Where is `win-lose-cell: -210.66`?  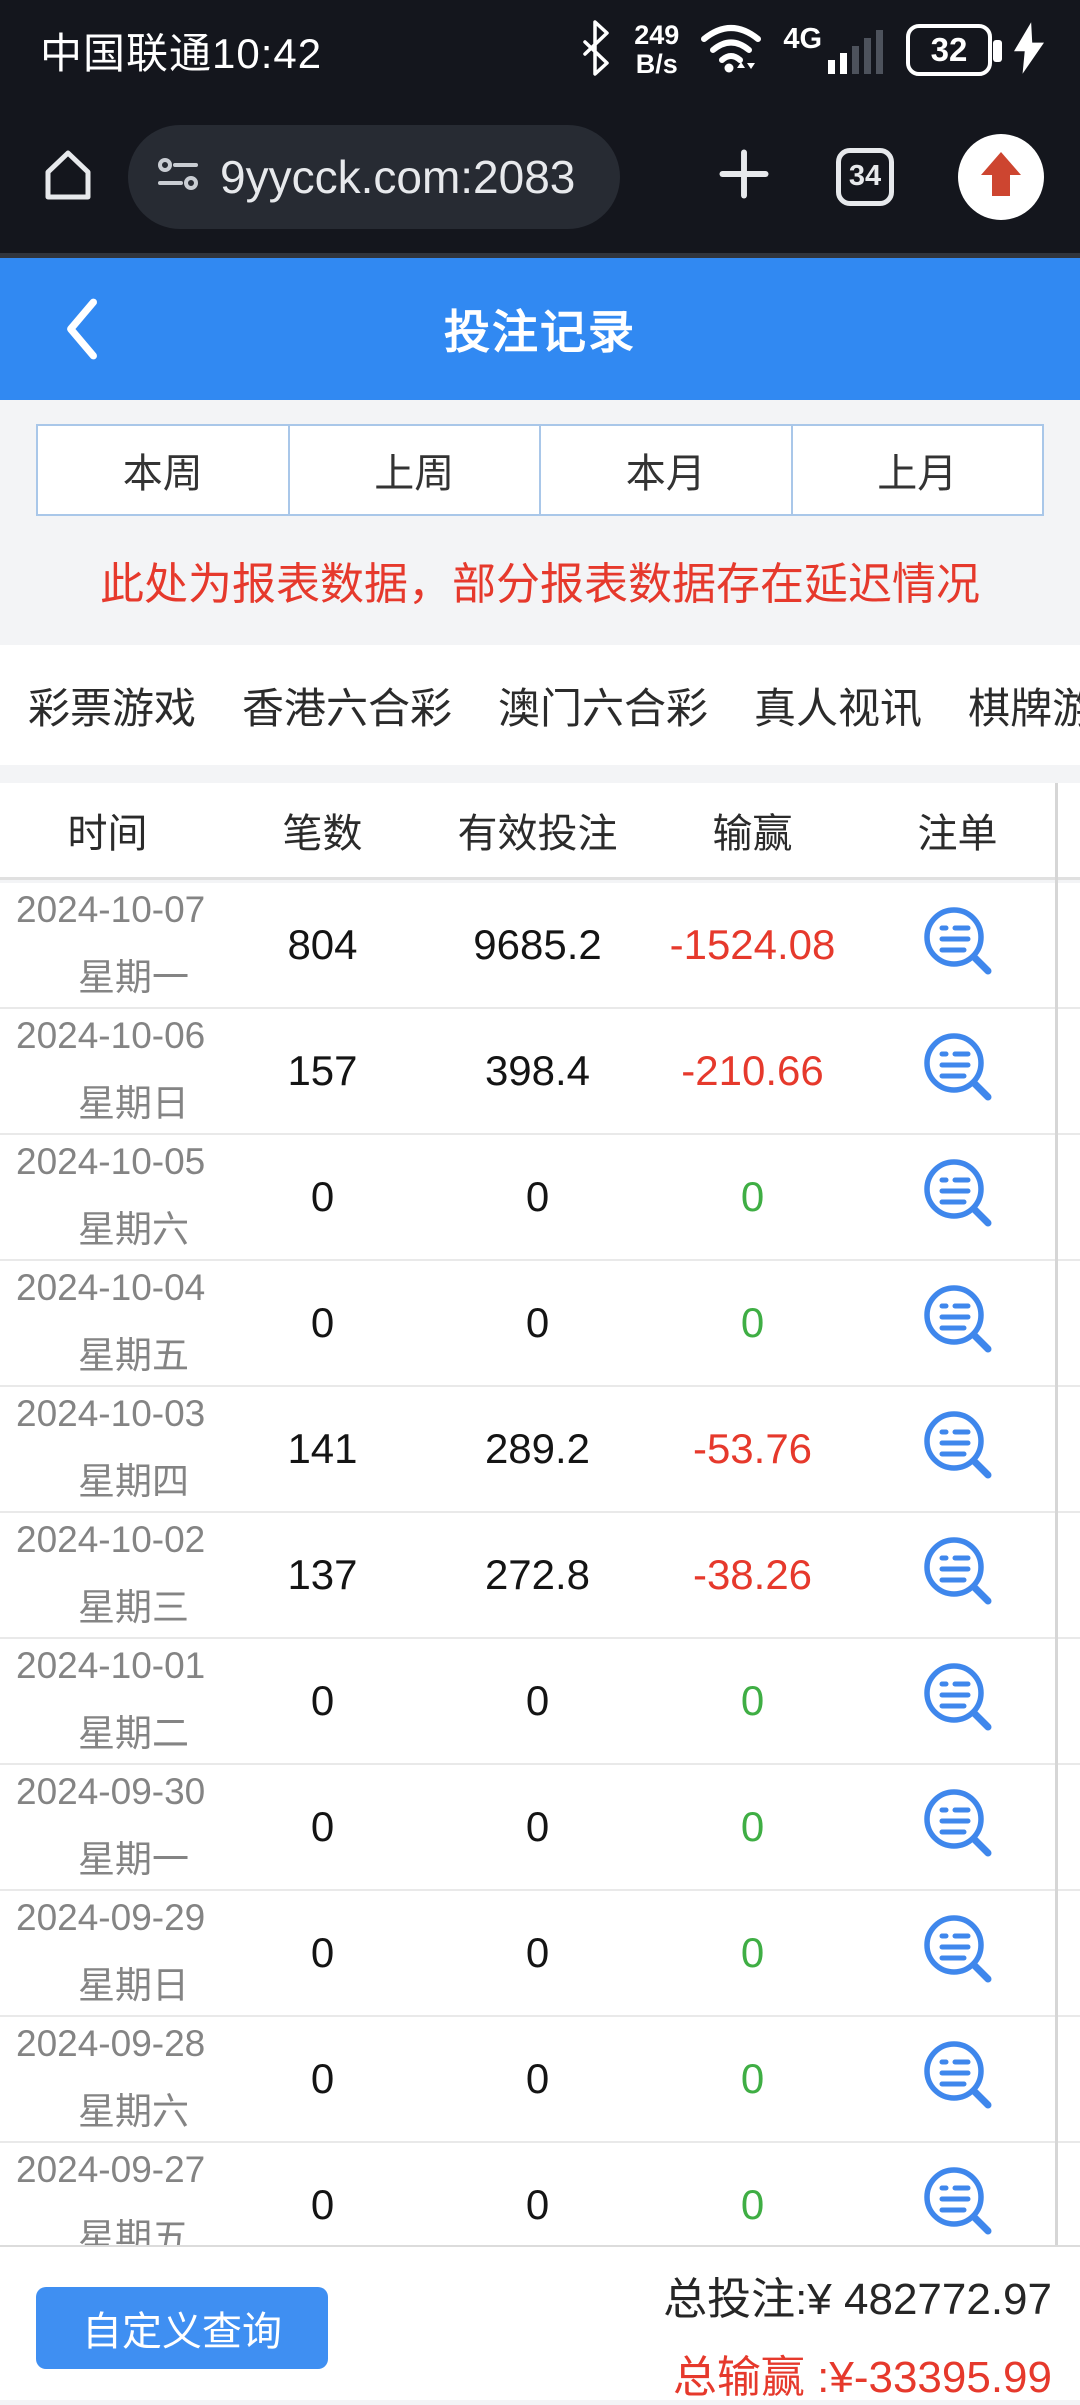
win-lose-cell: -210.66 is located at coordinates (752, 1070).